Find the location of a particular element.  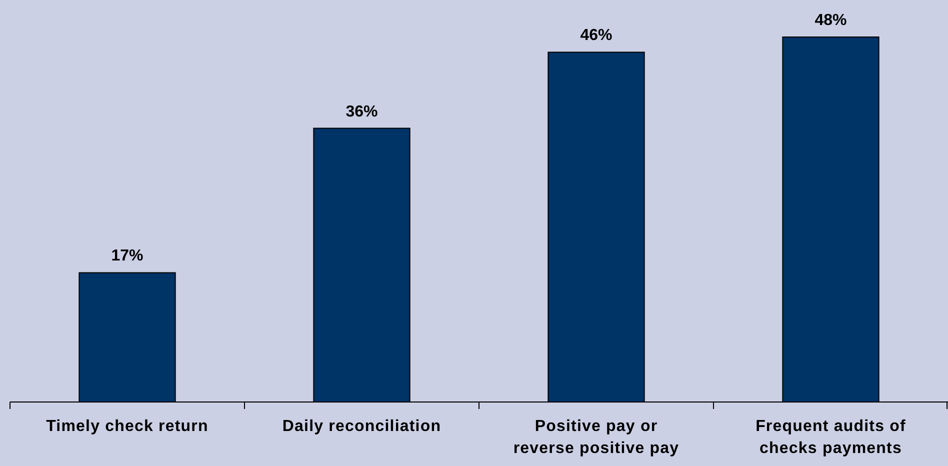

data-label: 17% is located at coordinates (127, 256).